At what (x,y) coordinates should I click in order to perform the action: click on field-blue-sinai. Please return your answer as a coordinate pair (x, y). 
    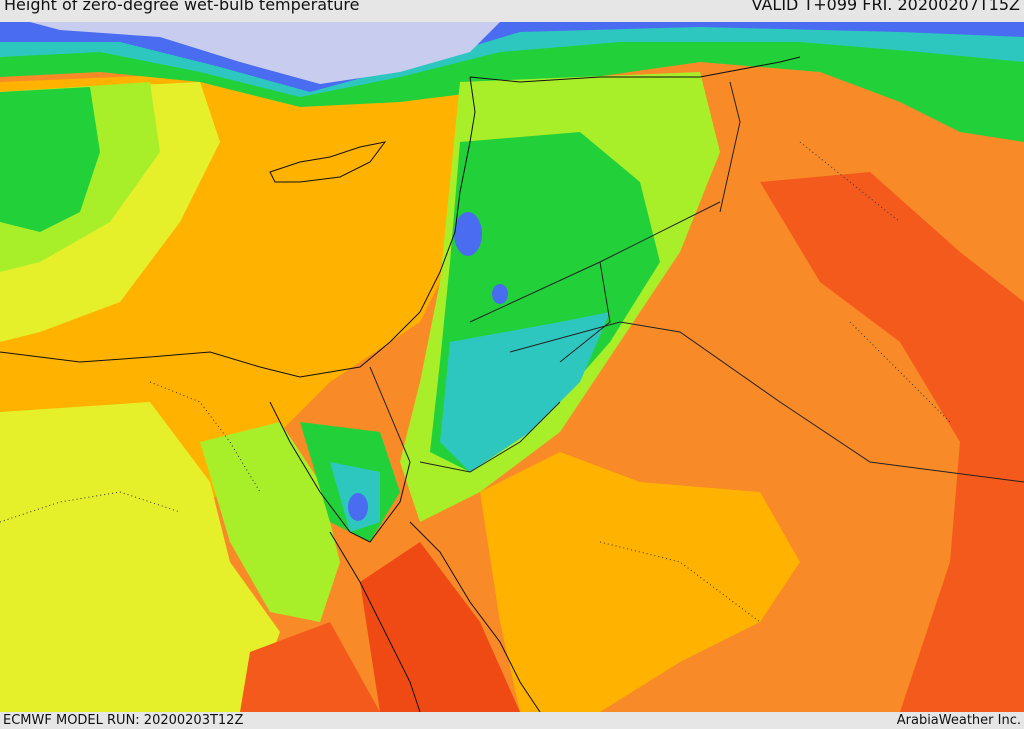
    Looking at the image, I should click on (358, 507).